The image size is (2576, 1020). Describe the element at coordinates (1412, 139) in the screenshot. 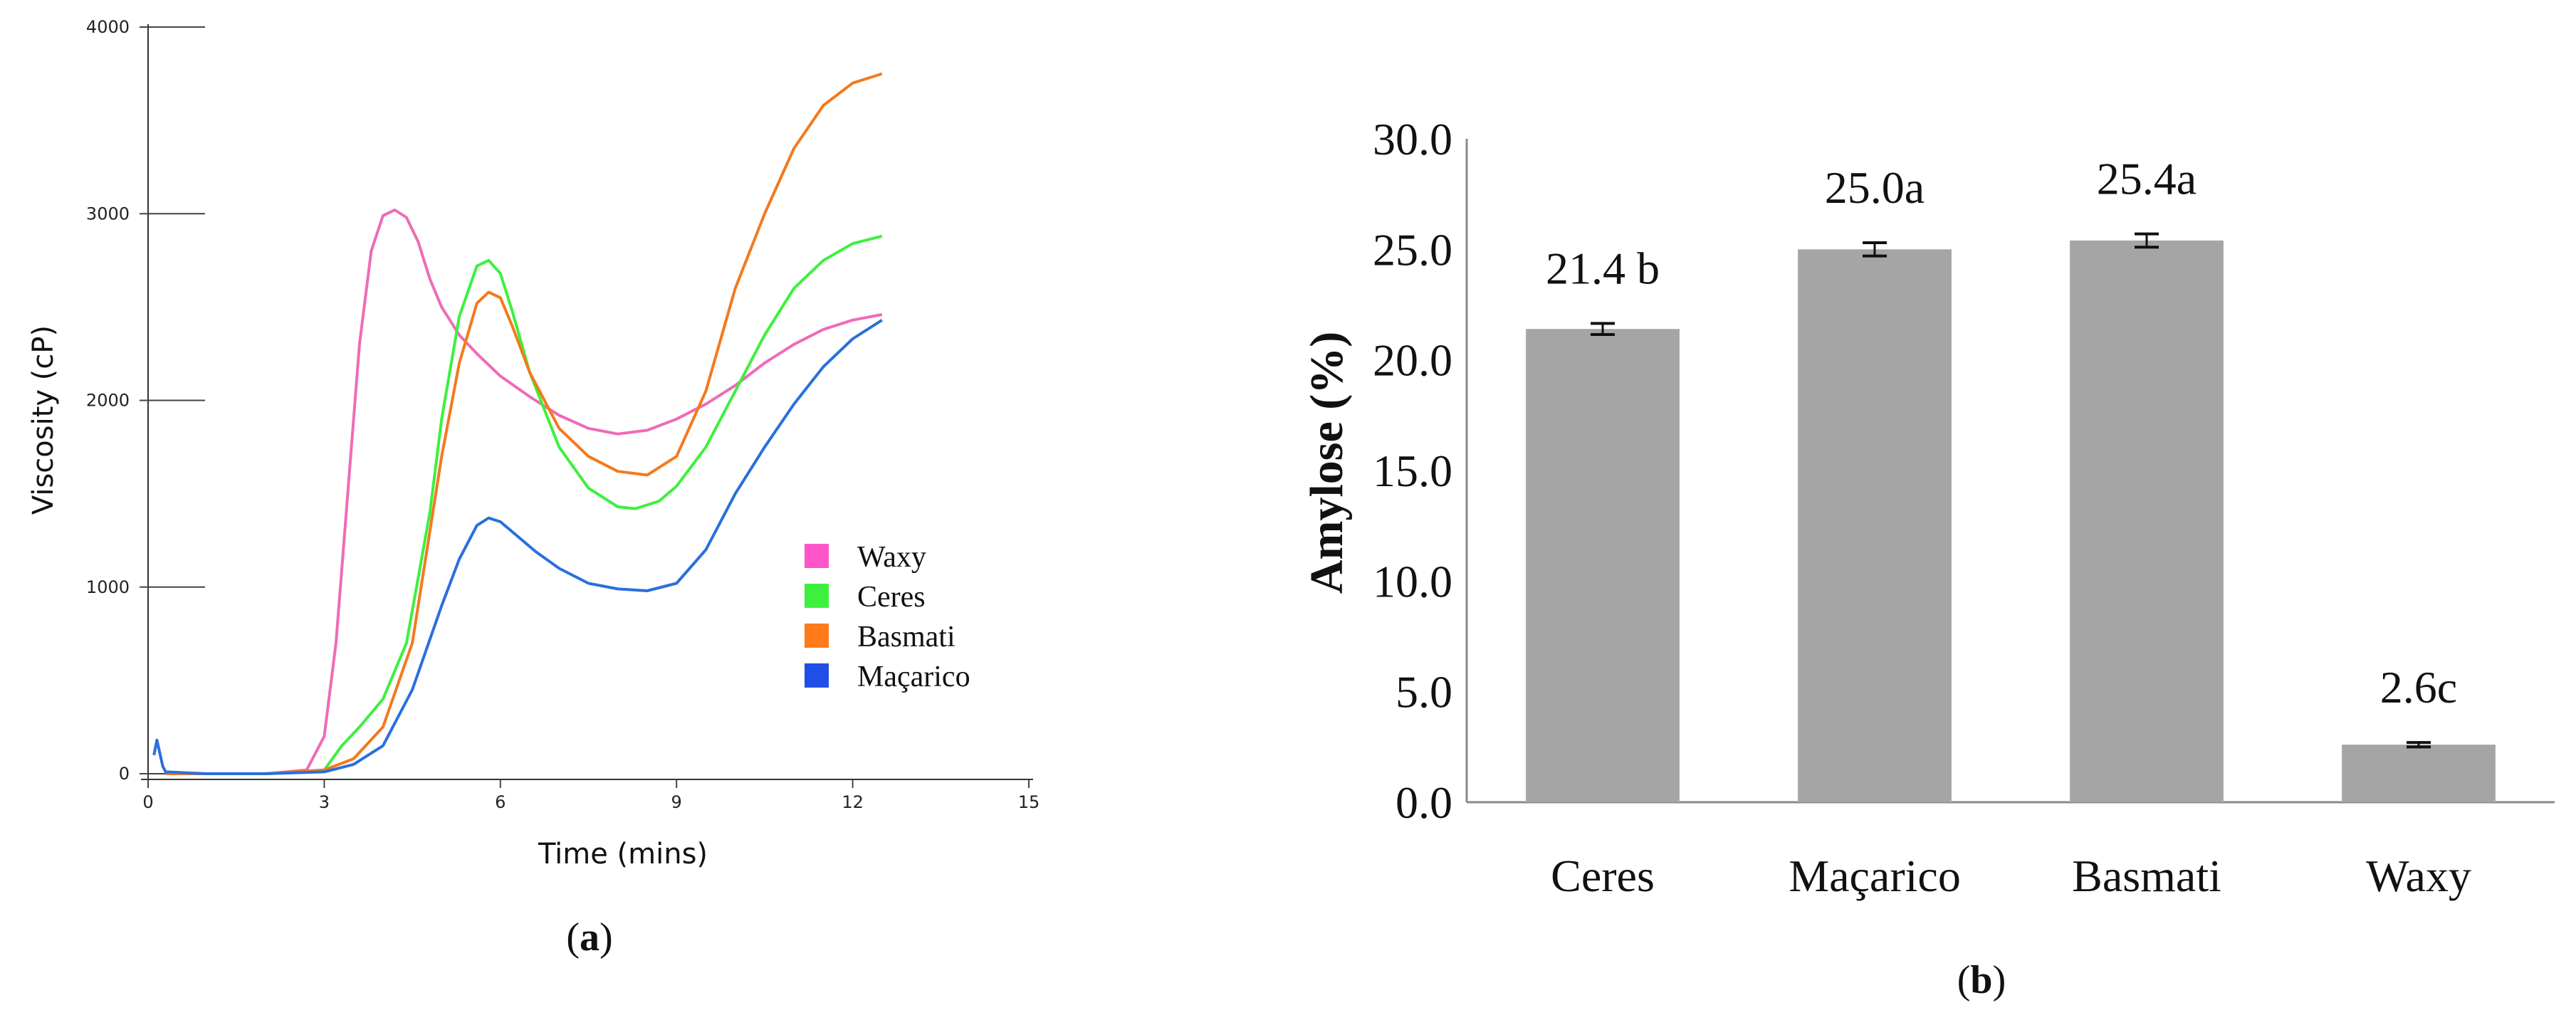

I see `panel-b-y-tick-label: 30.0` at that location.